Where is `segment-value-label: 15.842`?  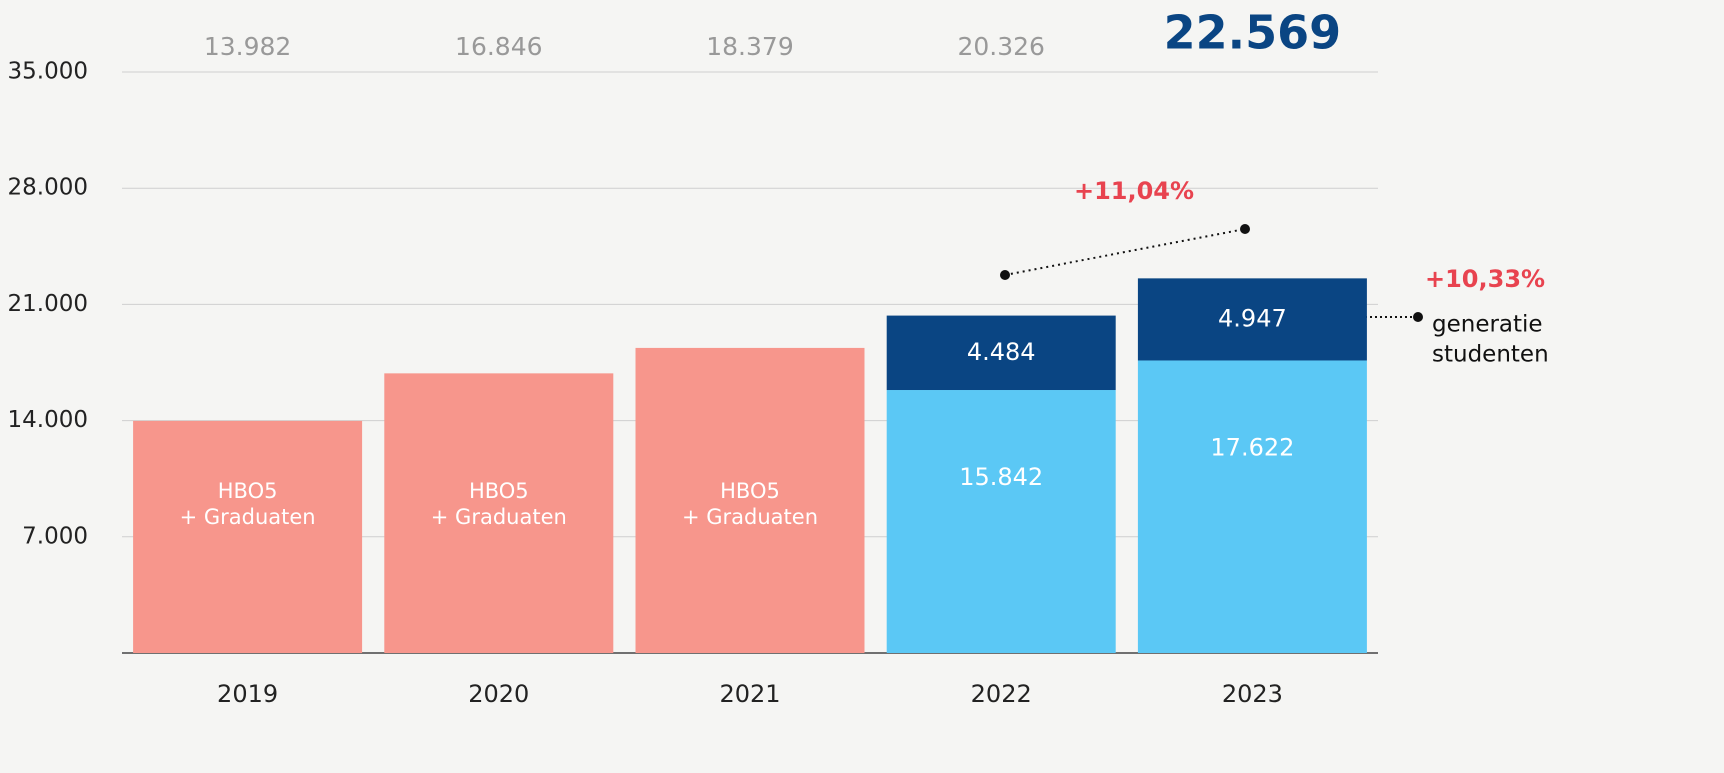
segment-value-label: 15.842 is located at coordinates (1001, 477).